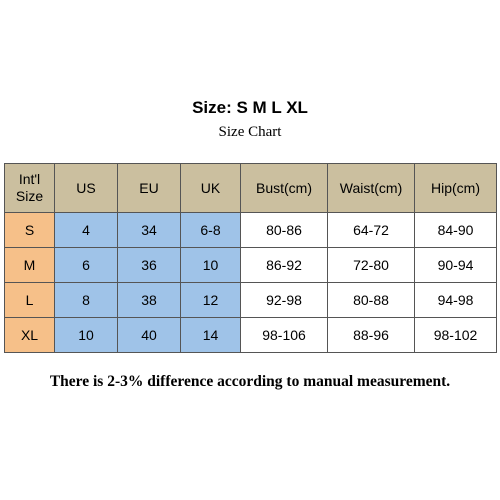 This screenshot has height=500, width=500. I want to click on table-cell: 36, so click(149, 265).